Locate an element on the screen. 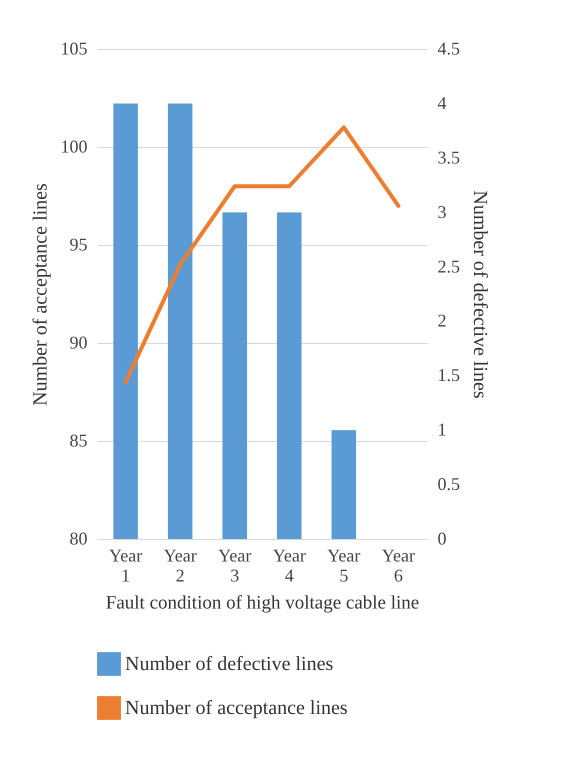 The width and height of the screenshot is (585, 775). x-tick-label: Year 4 is located at coordinates (289, 566).